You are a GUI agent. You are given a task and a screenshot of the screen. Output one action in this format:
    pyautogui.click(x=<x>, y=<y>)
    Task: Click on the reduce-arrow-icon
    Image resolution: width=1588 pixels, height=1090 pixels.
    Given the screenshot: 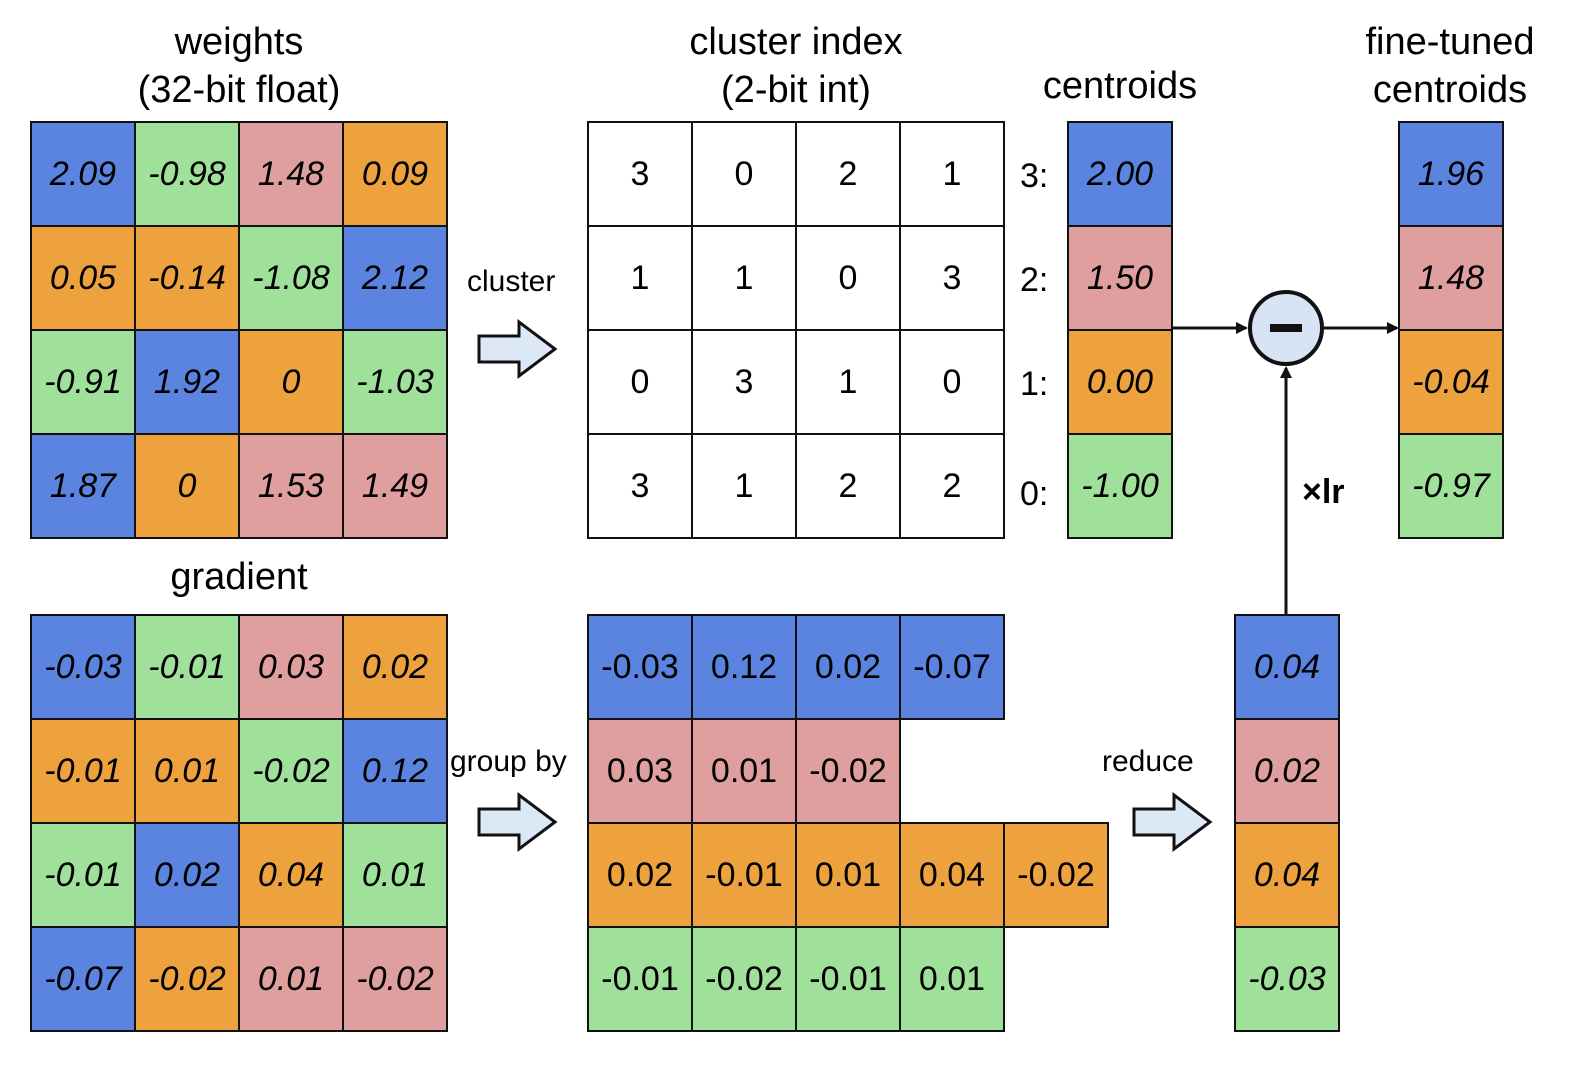 What is the action you would take?
    pyautogui.click(x=1172, y=822)
    